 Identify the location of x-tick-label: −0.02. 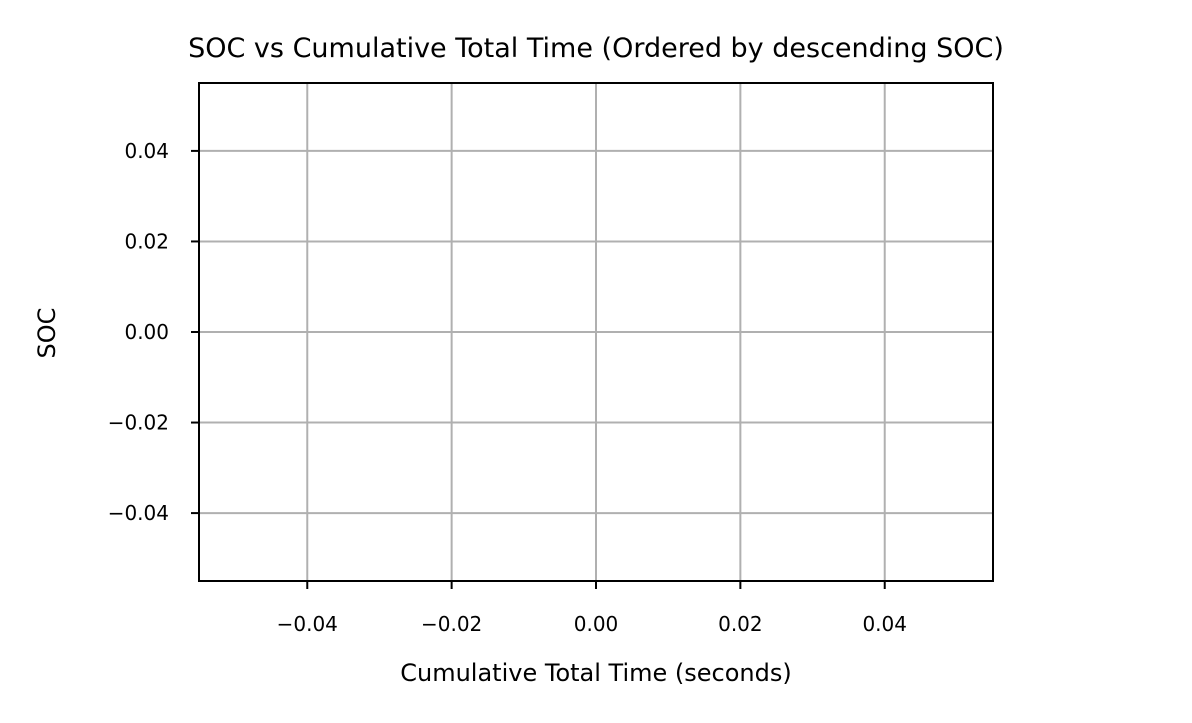
(451, 624).